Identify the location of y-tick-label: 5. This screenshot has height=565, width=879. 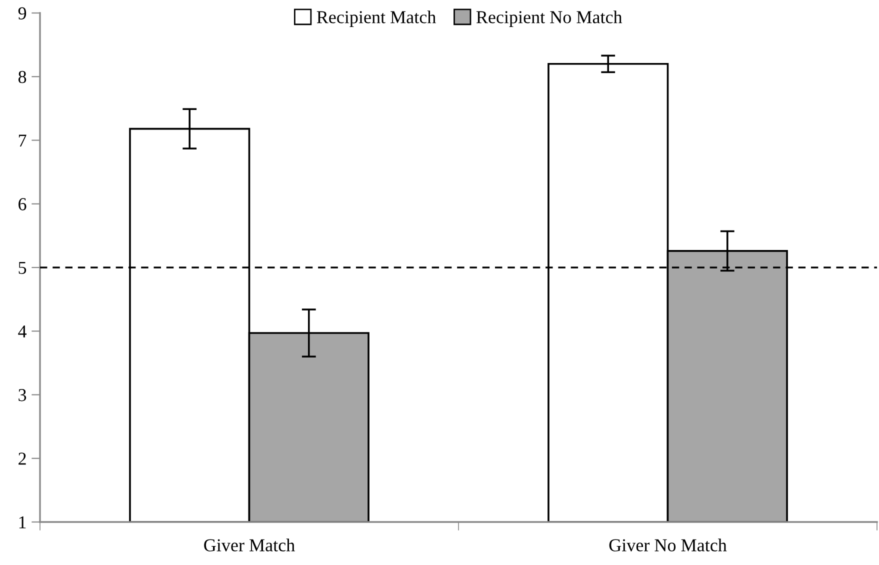
(22, 268).